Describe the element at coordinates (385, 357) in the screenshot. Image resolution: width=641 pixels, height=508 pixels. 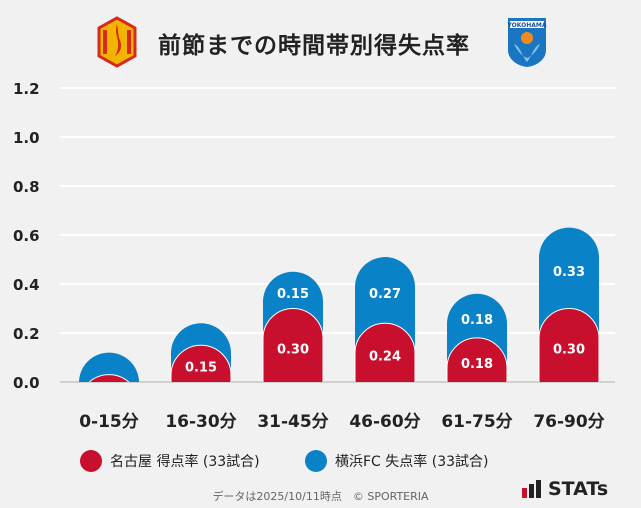
I see `data-label-home: 0.24` at that location.